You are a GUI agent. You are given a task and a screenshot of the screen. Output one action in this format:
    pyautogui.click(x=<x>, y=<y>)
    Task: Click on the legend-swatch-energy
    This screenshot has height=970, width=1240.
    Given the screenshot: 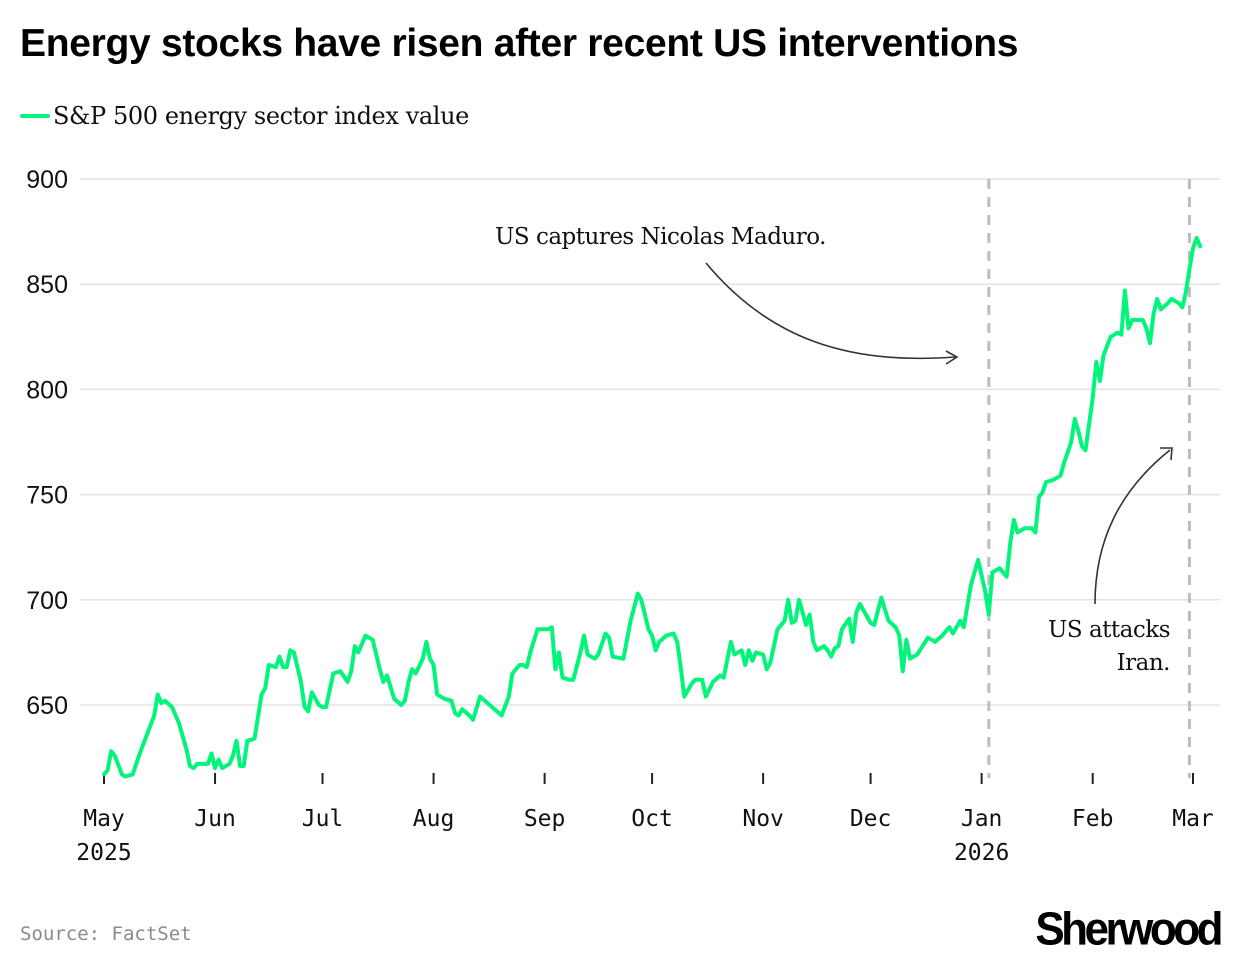 What is the action you would take?
    pyautogui.click(x=35, y=116)
    